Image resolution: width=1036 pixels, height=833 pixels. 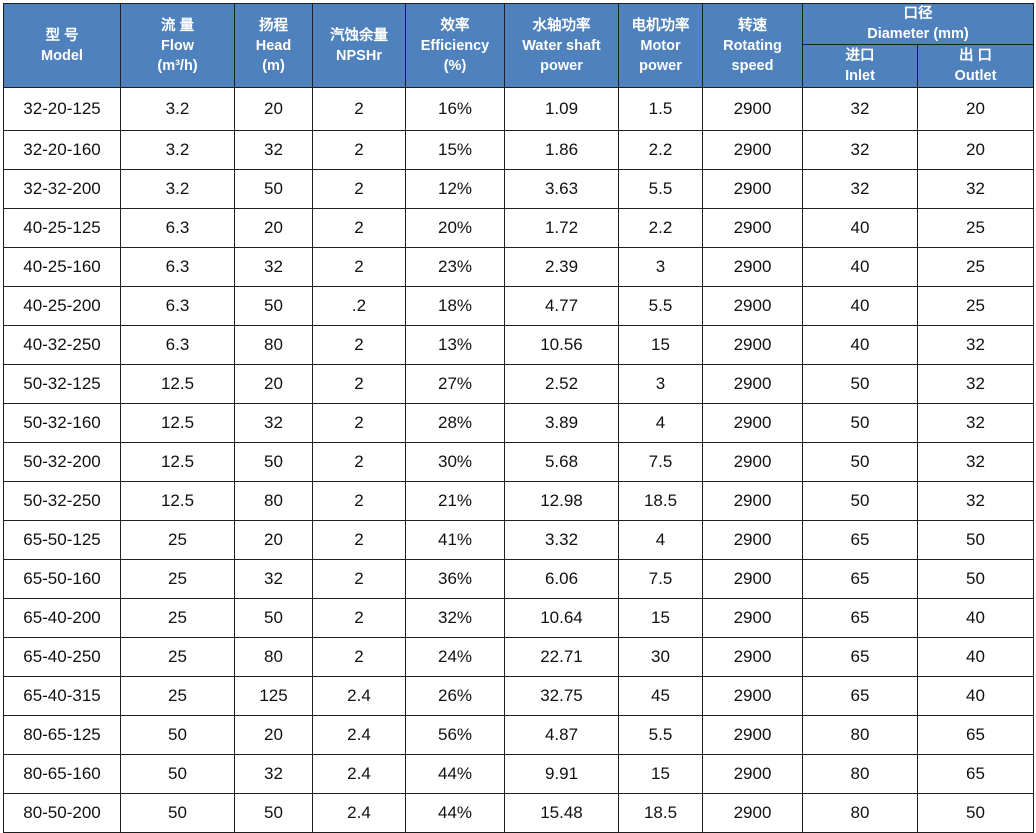 I want to click on table-row: 32-20-125 3.2 20 2 16% 1.09 1.5 2900 32 20, so click(x=518, y=109).